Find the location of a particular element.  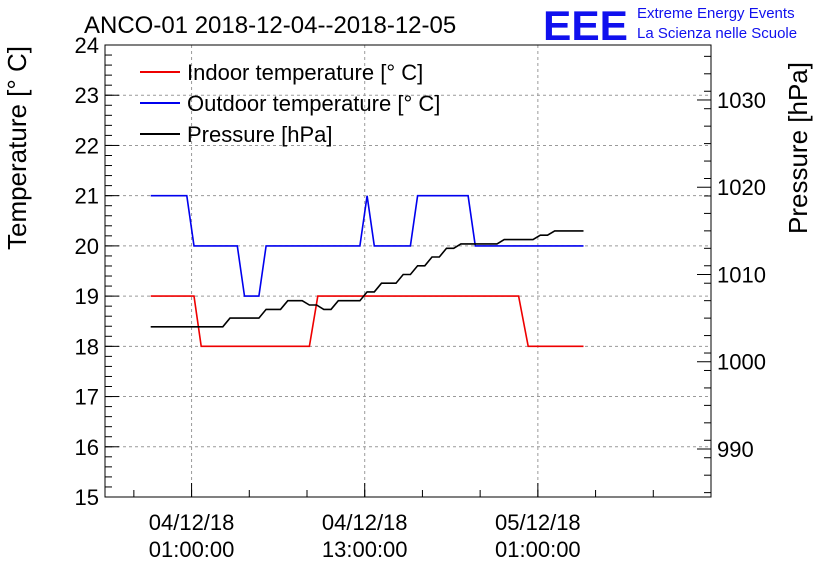

y2-axis-label: Pressure [hPa] is located at coordinates (798, 148).